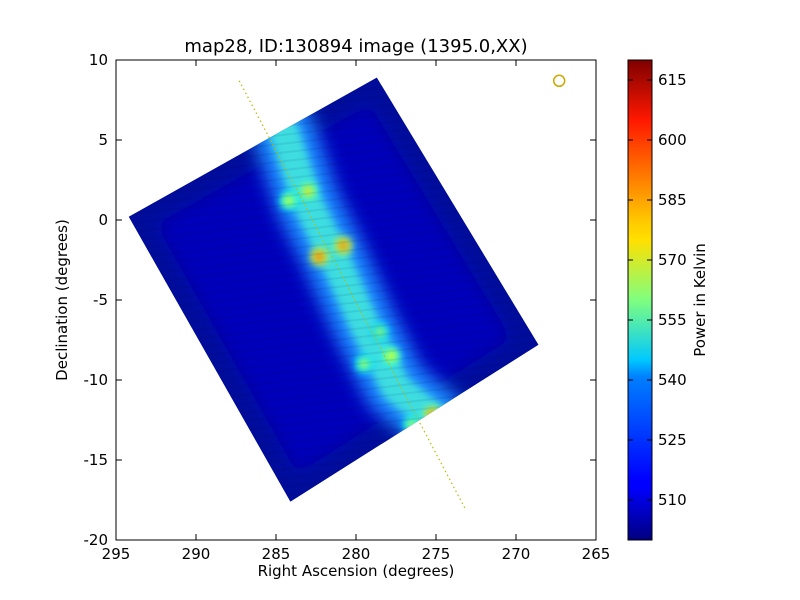 This screenshot has height=600, width=800. What do you see at coordinates (360, 308) in the screenshot?
I see `hot-spots` at bounding box center [360, 308].